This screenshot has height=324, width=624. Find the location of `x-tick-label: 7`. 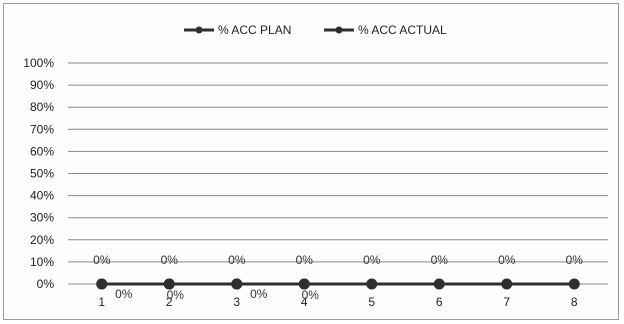

x-tick-label: 7 is located at coordinates (506, 302).